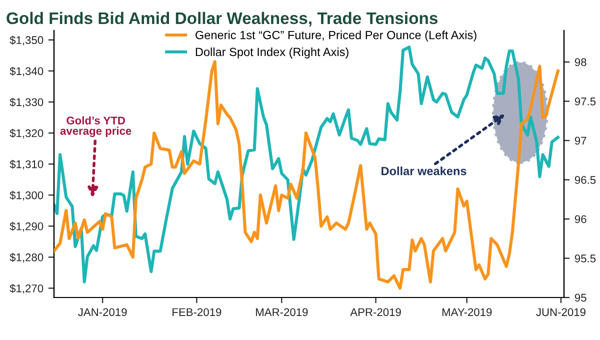  Describe the element at coordinates (102, 312) in the screenshot. I see `x-tick-label: JAN-2019` at that location.